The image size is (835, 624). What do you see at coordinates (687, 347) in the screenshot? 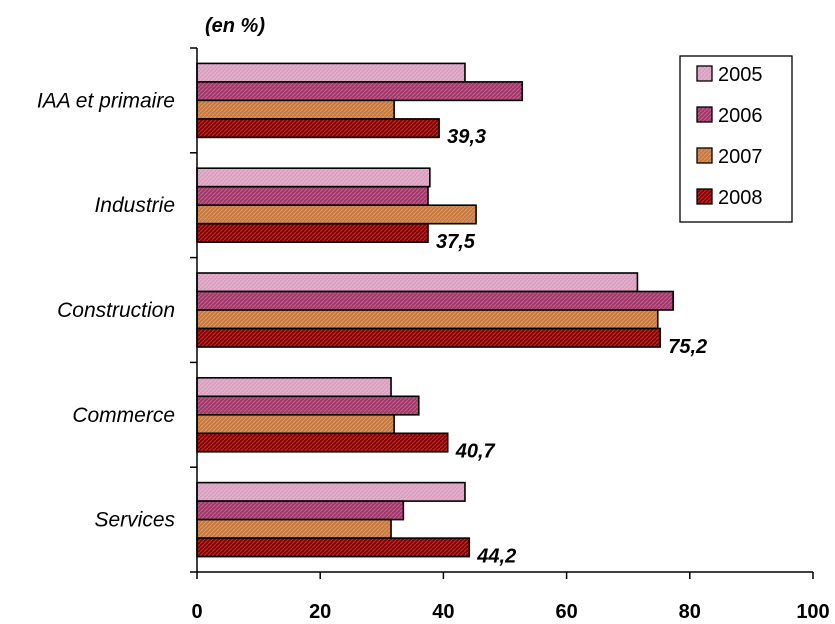
I see `data-label: 75,2` at bounding box center [687, 347].